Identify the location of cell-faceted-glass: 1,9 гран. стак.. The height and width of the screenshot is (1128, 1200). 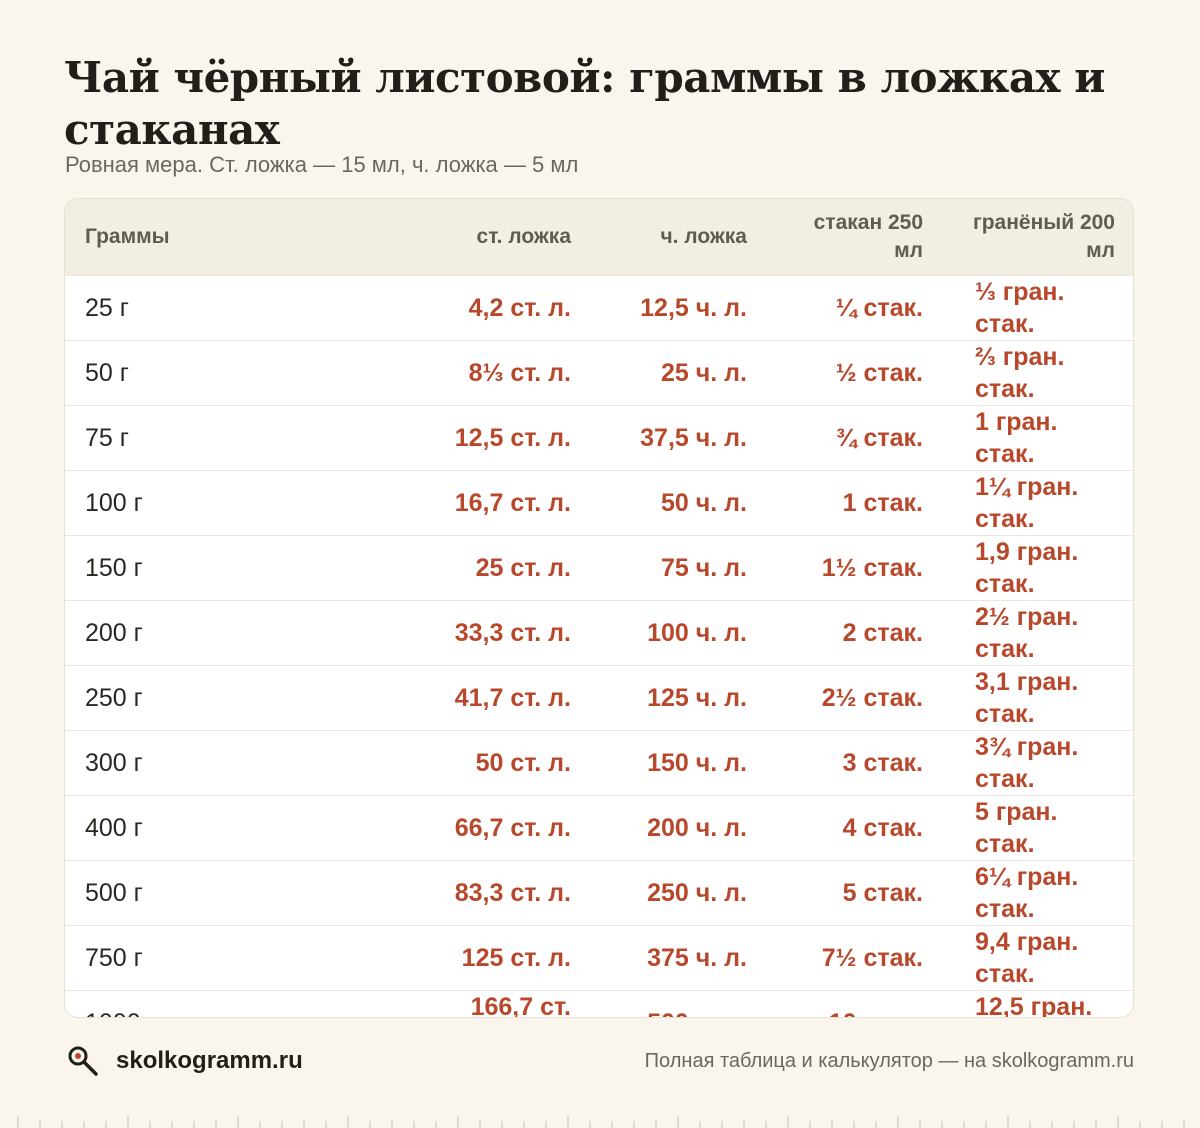
(1027, 567).